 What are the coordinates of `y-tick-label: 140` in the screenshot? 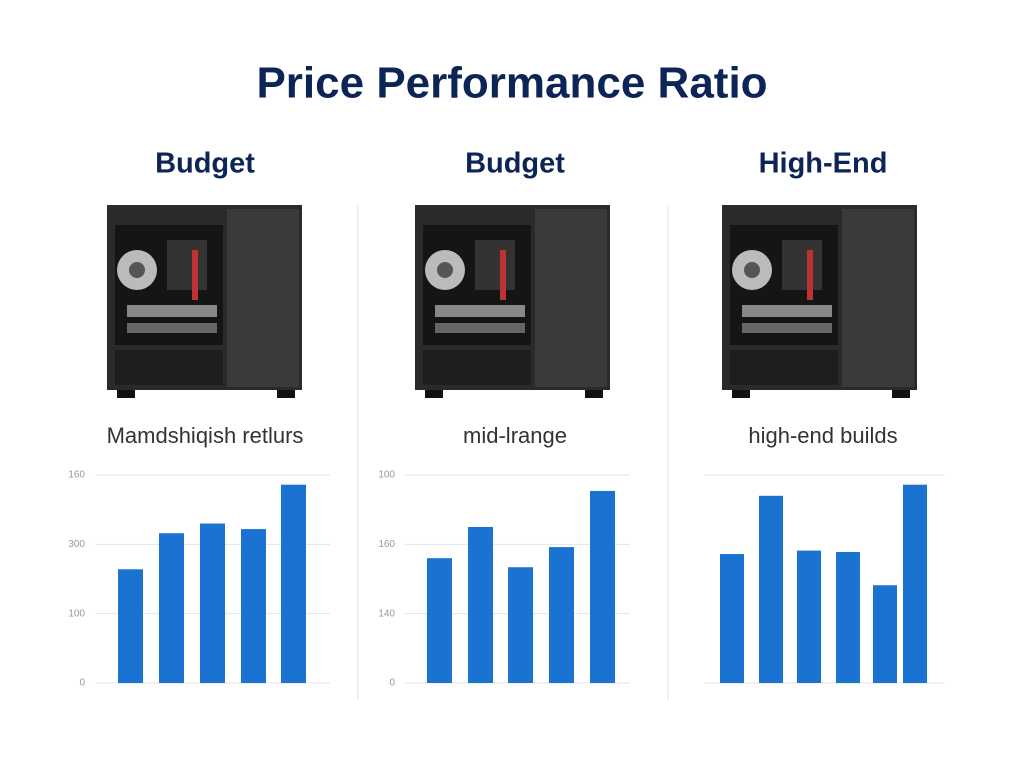 It's located at (386, 613).